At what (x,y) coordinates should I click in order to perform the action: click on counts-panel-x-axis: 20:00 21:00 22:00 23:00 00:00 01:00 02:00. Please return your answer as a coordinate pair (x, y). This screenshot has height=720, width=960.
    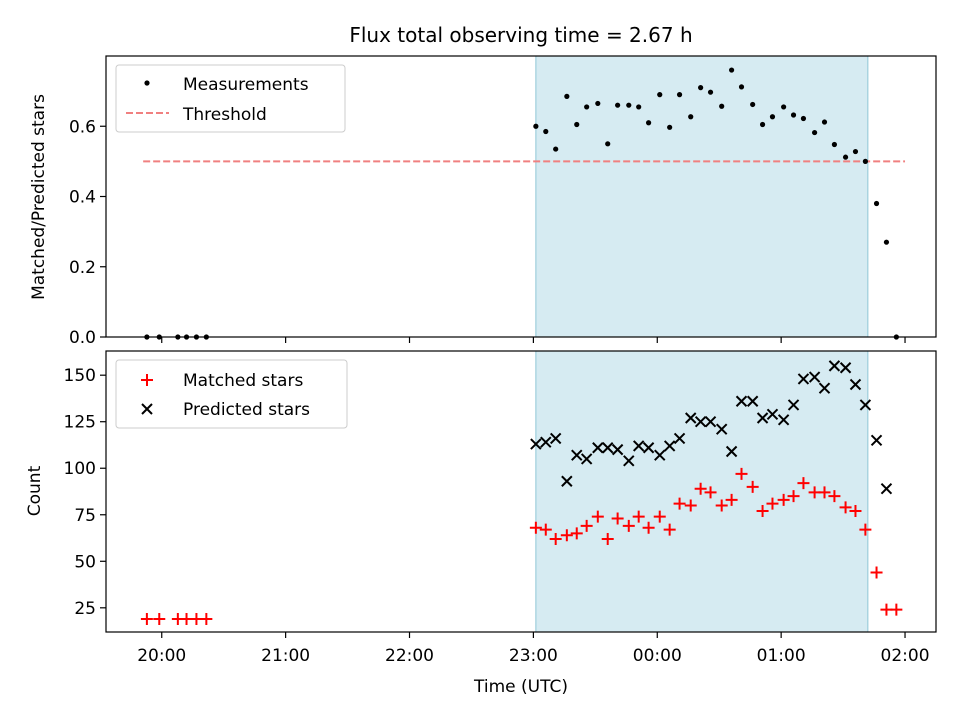
    Looking at the image, I should click on (533, 649).